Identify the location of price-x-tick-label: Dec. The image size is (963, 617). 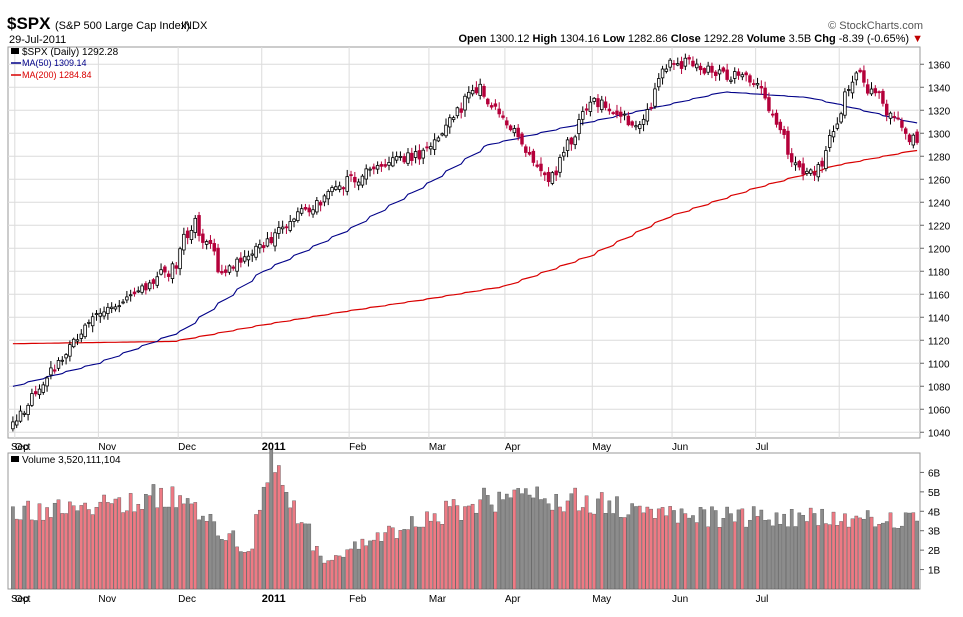
(187, 447).